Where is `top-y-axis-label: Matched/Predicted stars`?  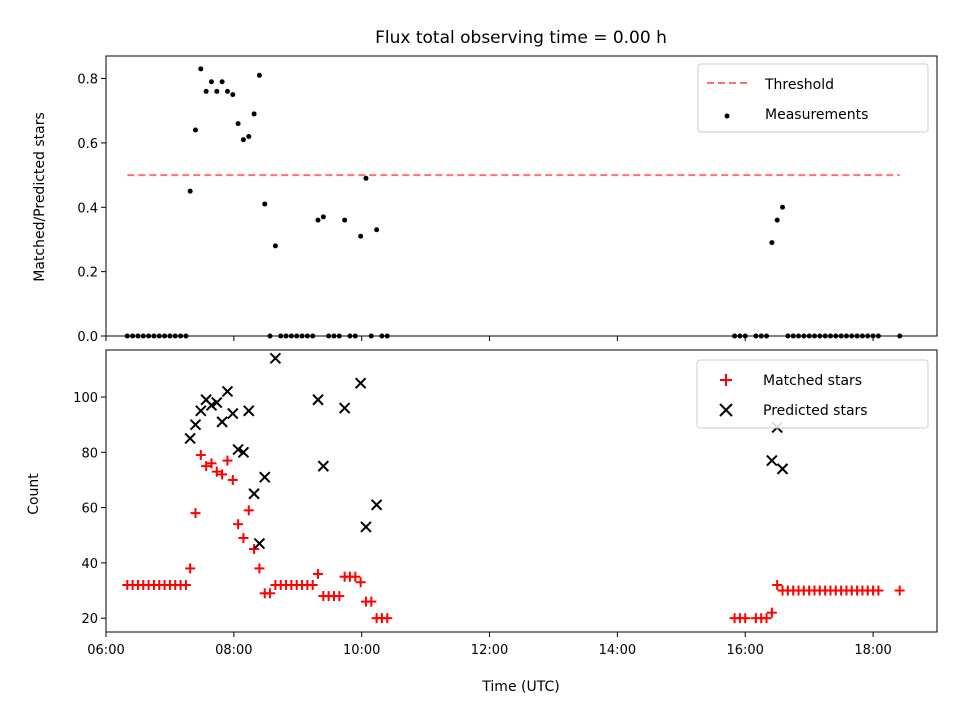 top-y-axis-label: Matched/Predicted stars is located at coordinates (40, 197).